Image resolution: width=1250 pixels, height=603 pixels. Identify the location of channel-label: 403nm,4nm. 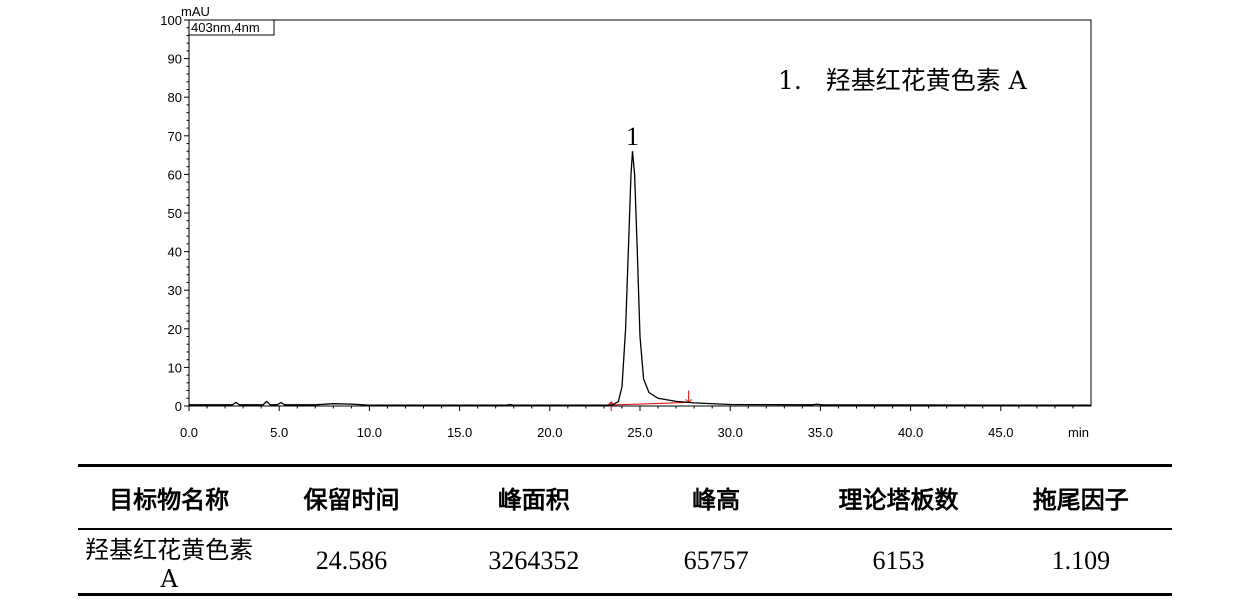
(225, 27).